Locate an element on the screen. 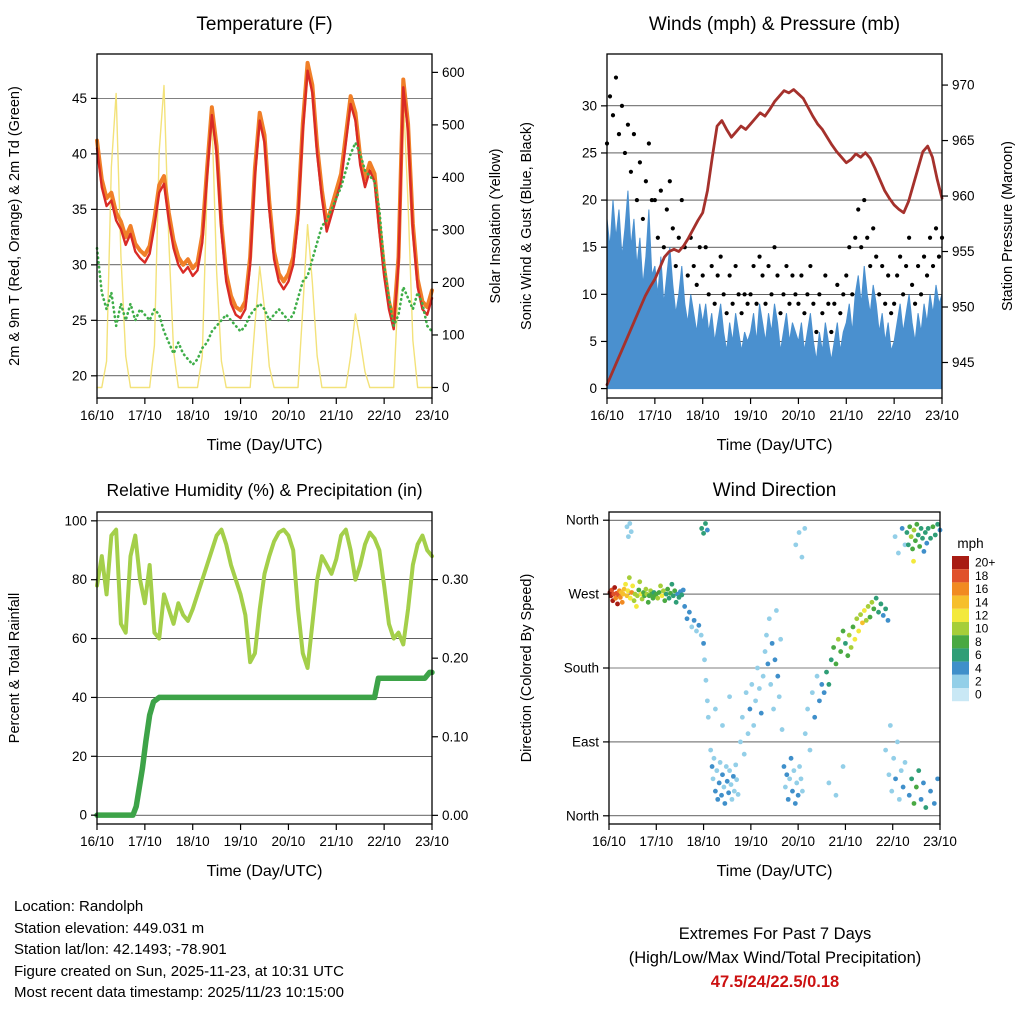 Image resolution: width=1024 pixels, height=1024 pixels. svg-text: 200 is located at coordinates (453, 282).